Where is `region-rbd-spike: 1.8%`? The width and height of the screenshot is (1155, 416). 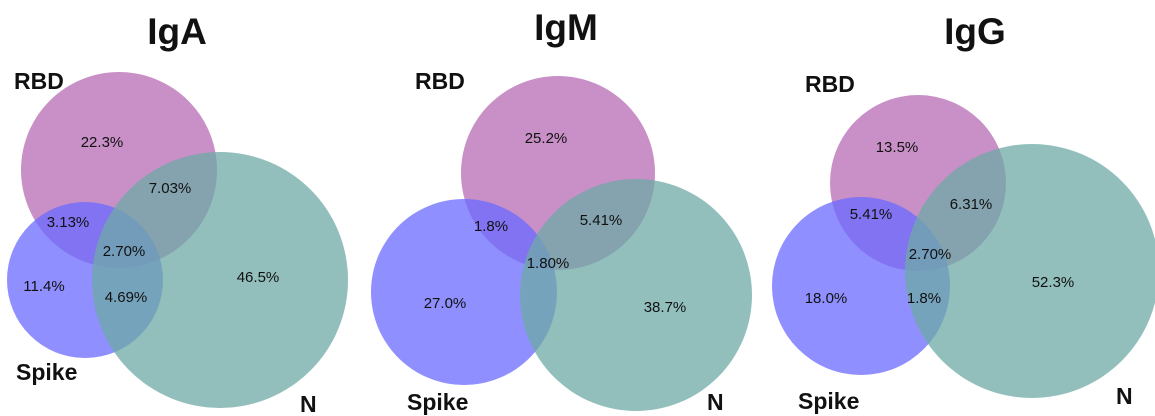
region-rbd-spike: 1.8% is located at coordinates (491, 226).